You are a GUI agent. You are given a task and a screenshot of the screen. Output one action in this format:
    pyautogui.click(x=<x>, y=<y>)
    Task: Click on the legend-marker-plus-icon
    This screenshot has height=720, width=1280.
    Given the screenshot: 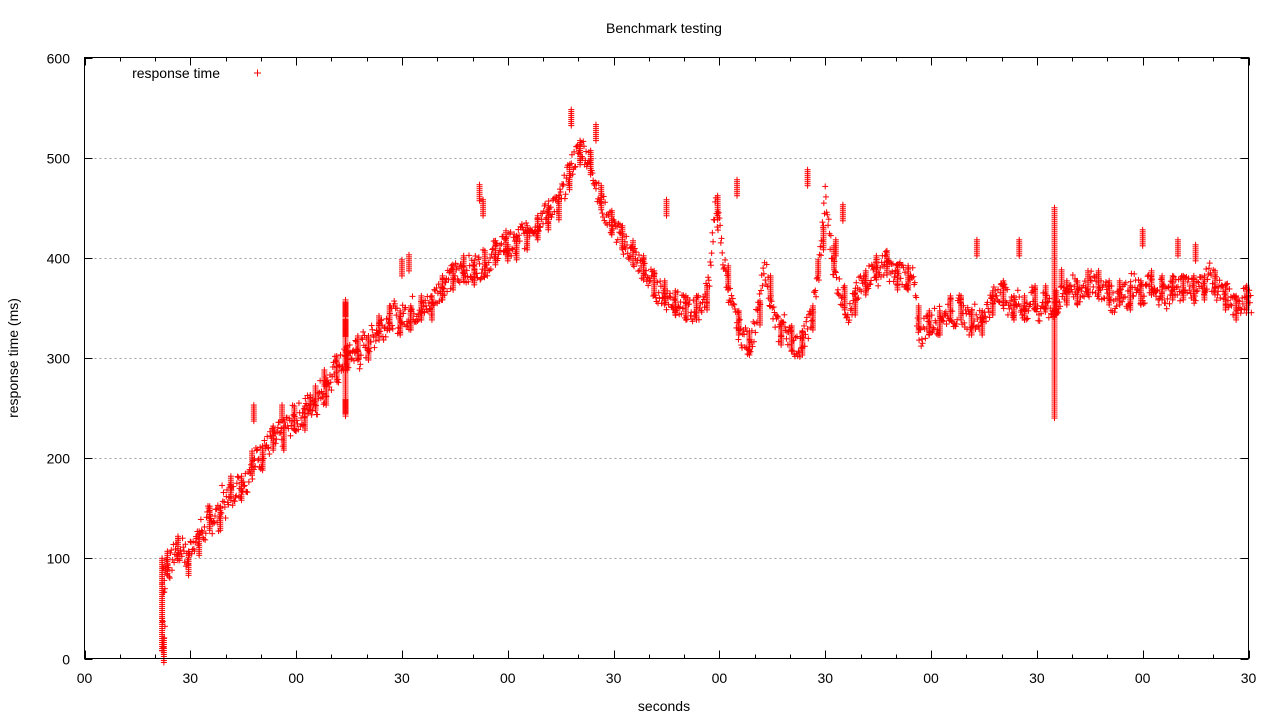 What is the action you would take?
    pyautogui.click(x=257, y=73)
    